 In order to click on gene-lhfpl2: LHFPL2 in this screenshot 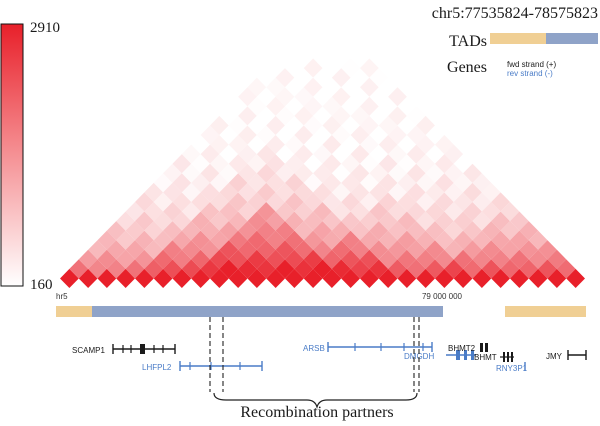, I will do `click(202, 366)`.